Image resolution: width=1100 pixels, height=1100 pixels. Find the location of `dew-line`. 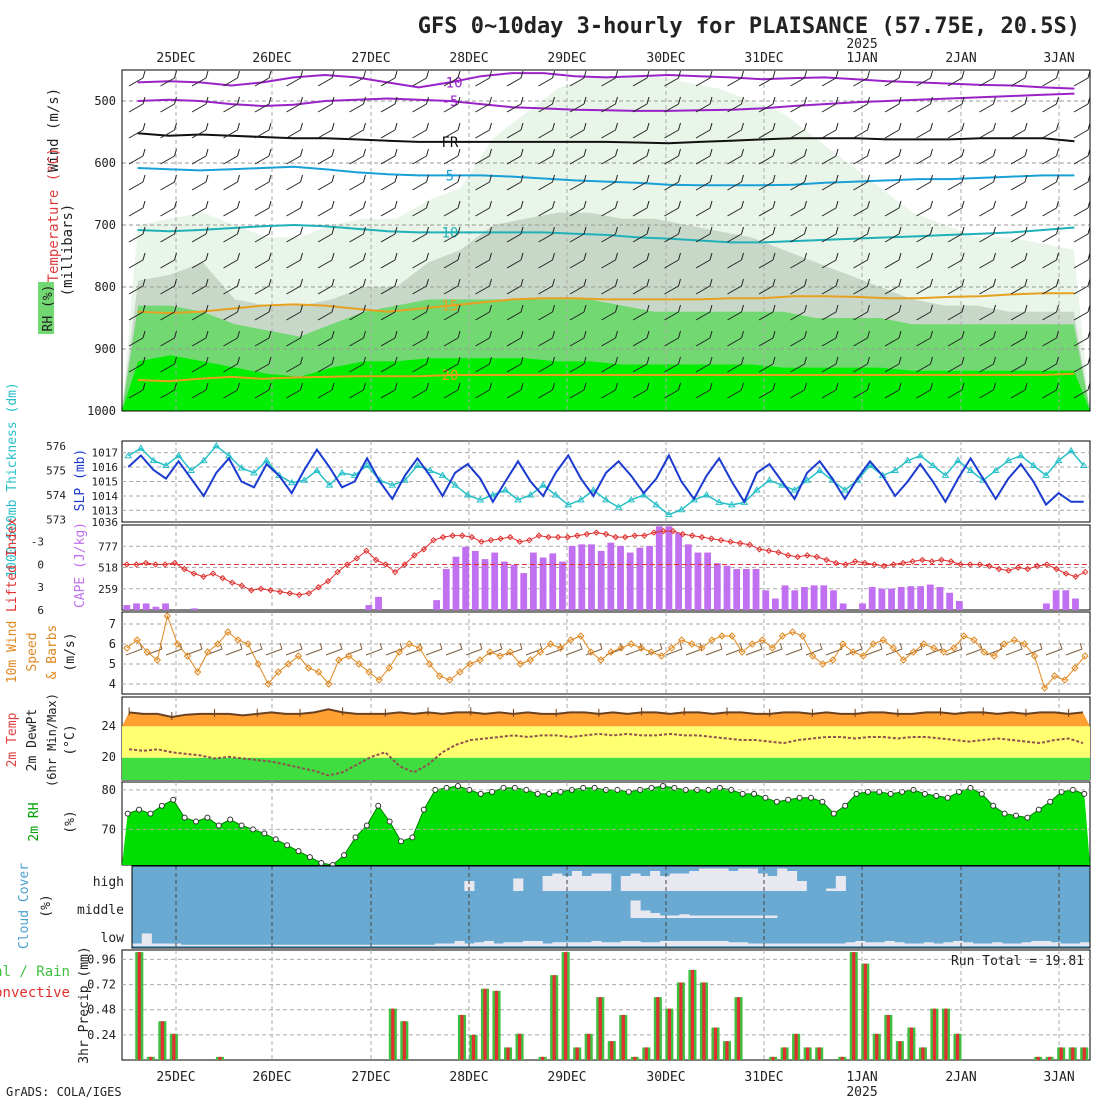

dew-line is located at coordinates (606, 754).